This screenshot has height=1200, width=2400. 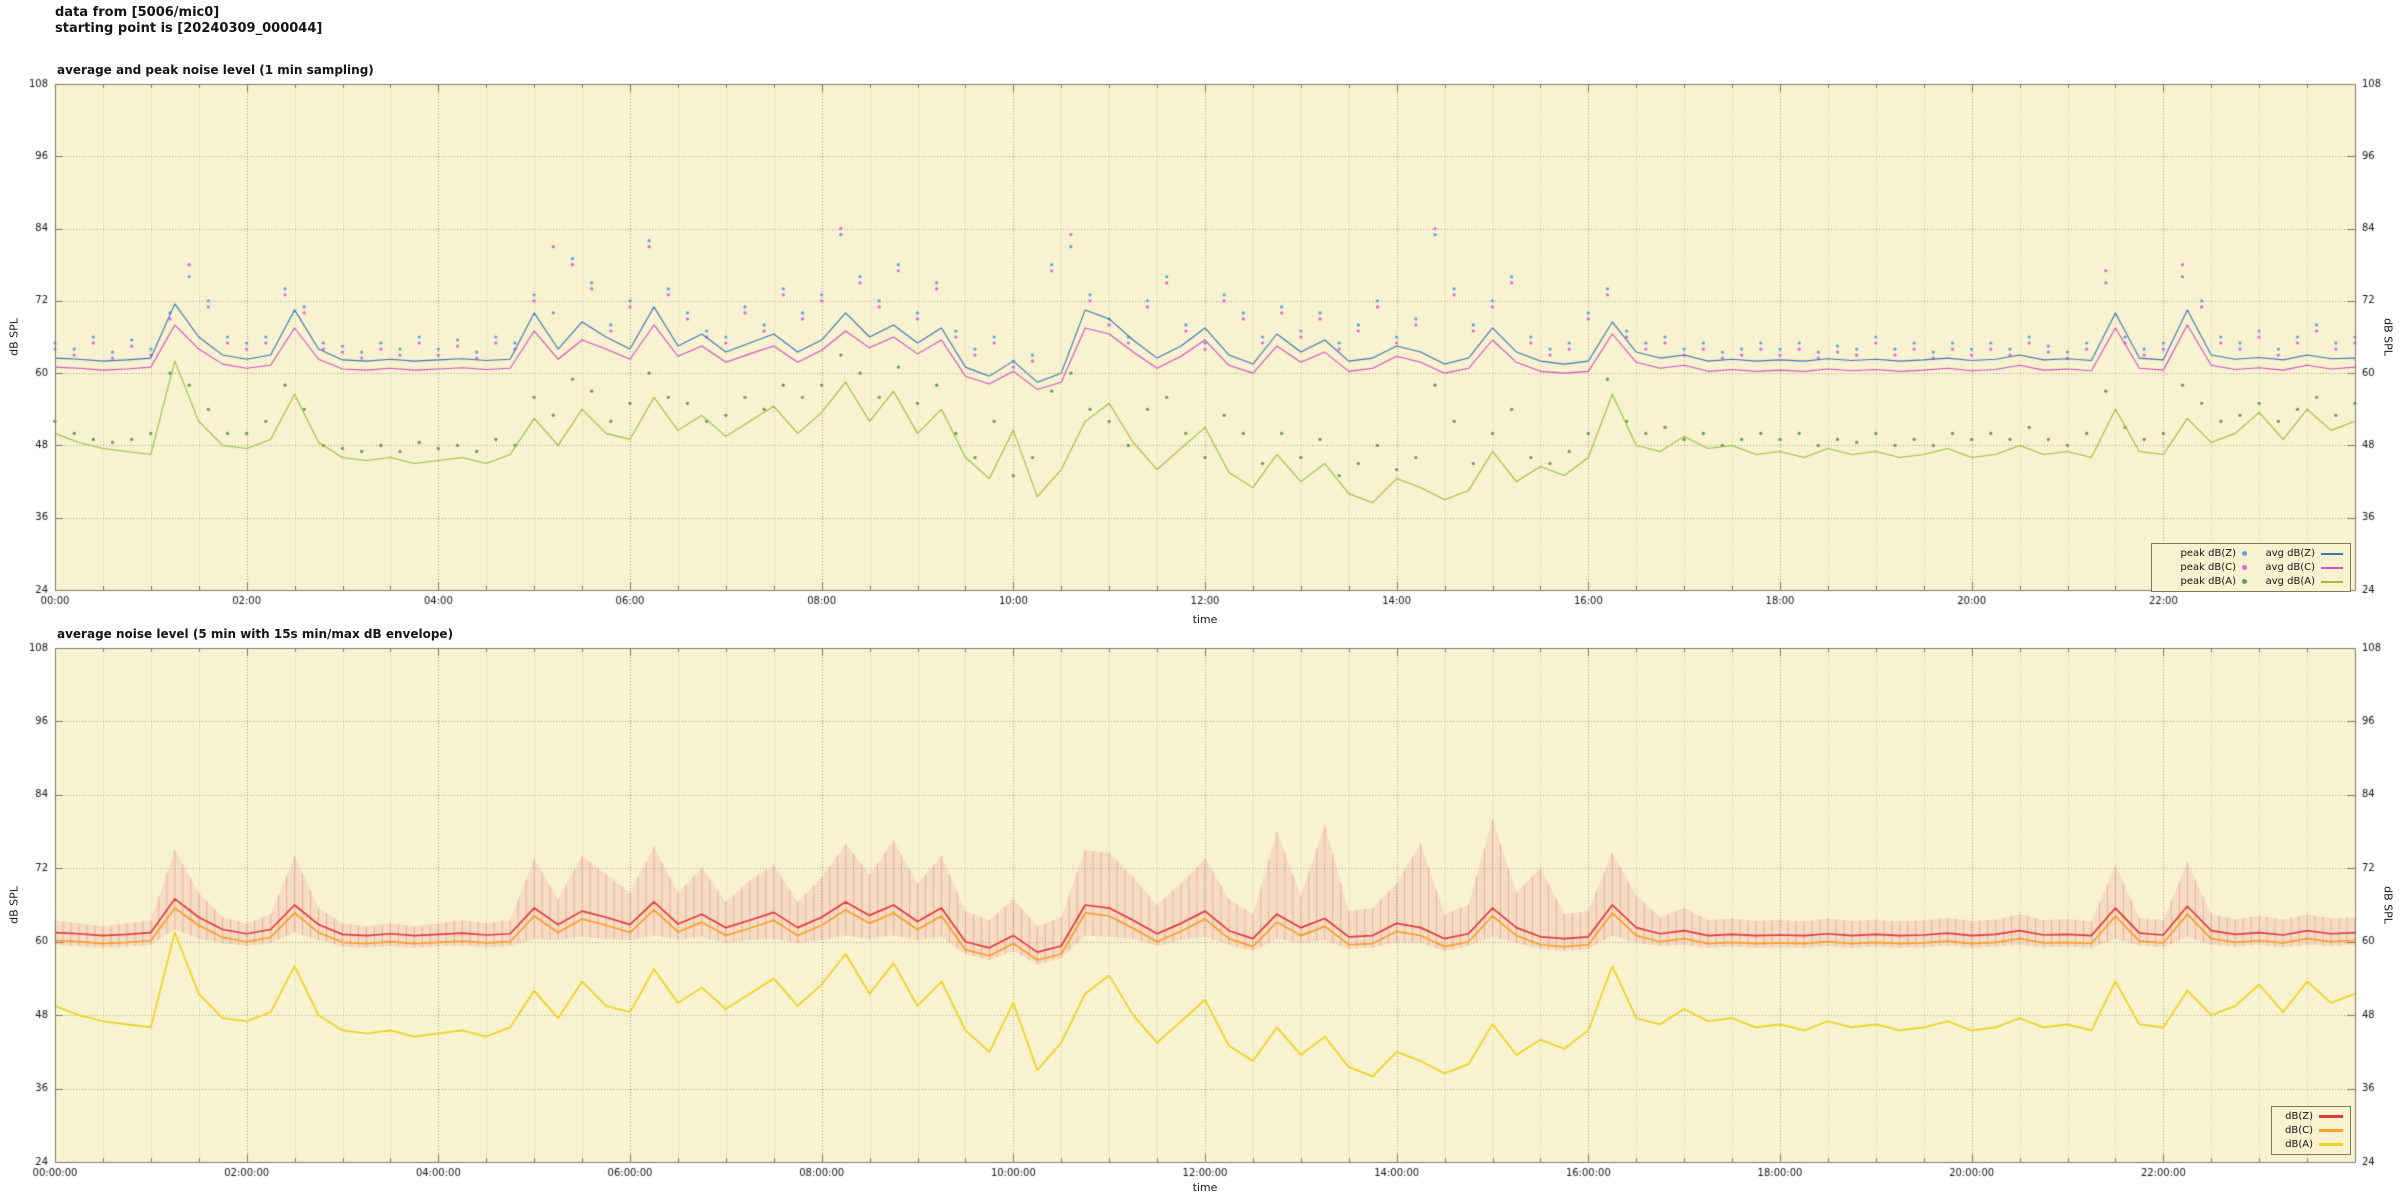 I want to click on legend-item-avg-dbc: avg dB(C), so click(x=2302, y=567).